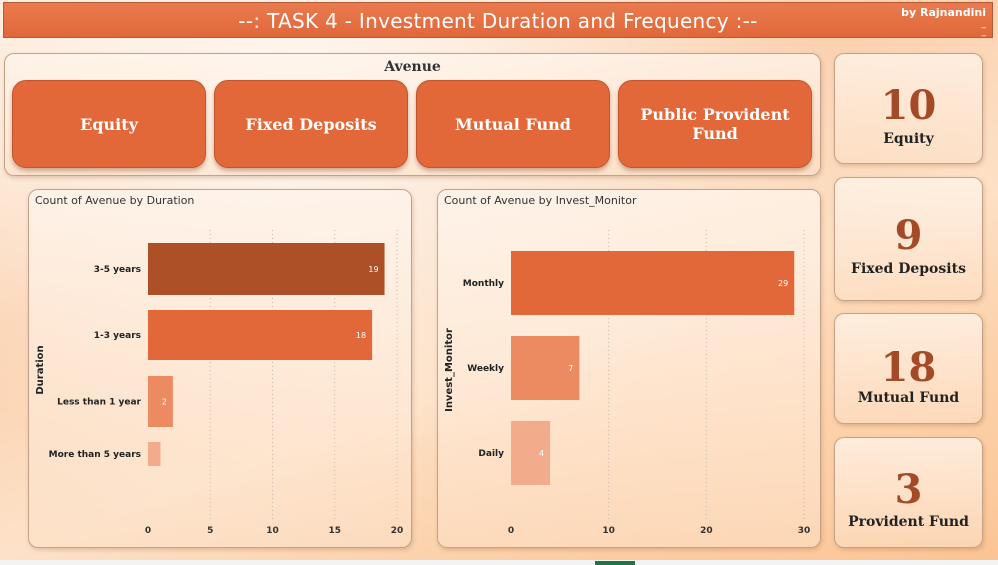 This screenshot has height=565, width=998. What do you see at coordinates (361, 335) in the screenshot?
I see `data-label: 18` at bounding box center [361, 335].